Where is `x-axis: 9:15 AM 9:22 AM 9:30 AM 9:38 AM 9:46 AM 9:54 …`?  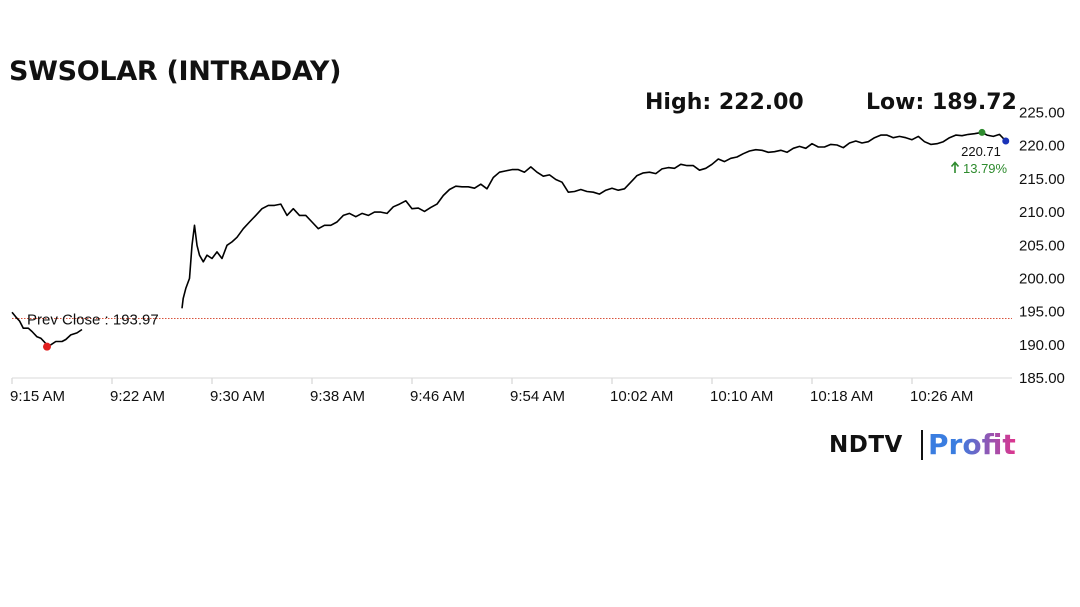
x-axis: 9:15 AM 9:22 AM 9:30 AM 9:38 AM 9:46 AM 9:54 … is located at coordinates (491, 391).